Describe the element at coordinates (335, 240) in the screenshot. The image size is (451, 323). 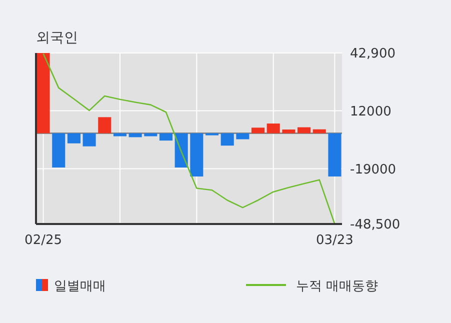
I see `x-tick-label: 03/23` at that location.